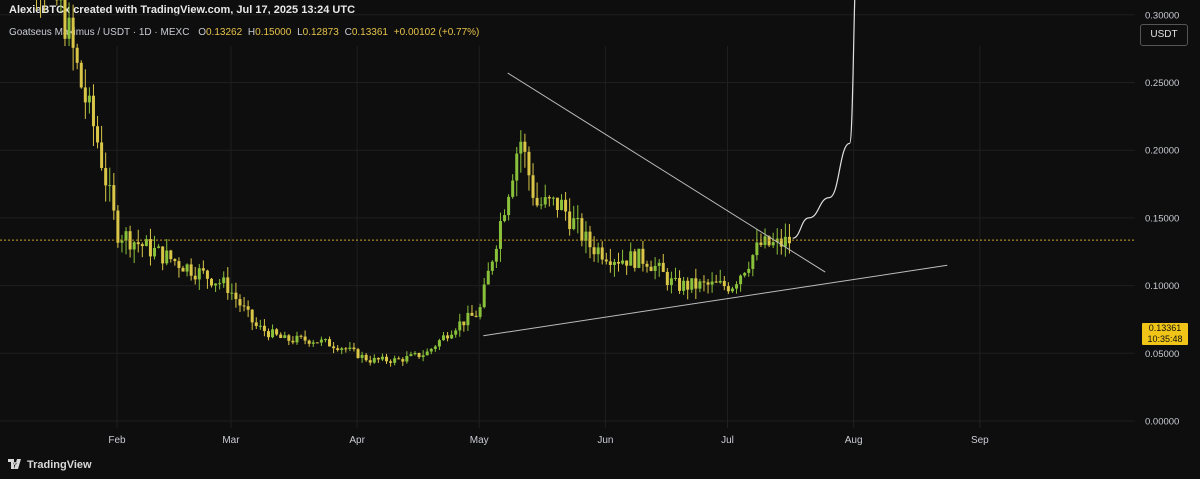 The width and height of the screenshot is (1200, 479). Describe the element at coordinates (202, 32) in the screenshot. I see `open-label: O` at that location.